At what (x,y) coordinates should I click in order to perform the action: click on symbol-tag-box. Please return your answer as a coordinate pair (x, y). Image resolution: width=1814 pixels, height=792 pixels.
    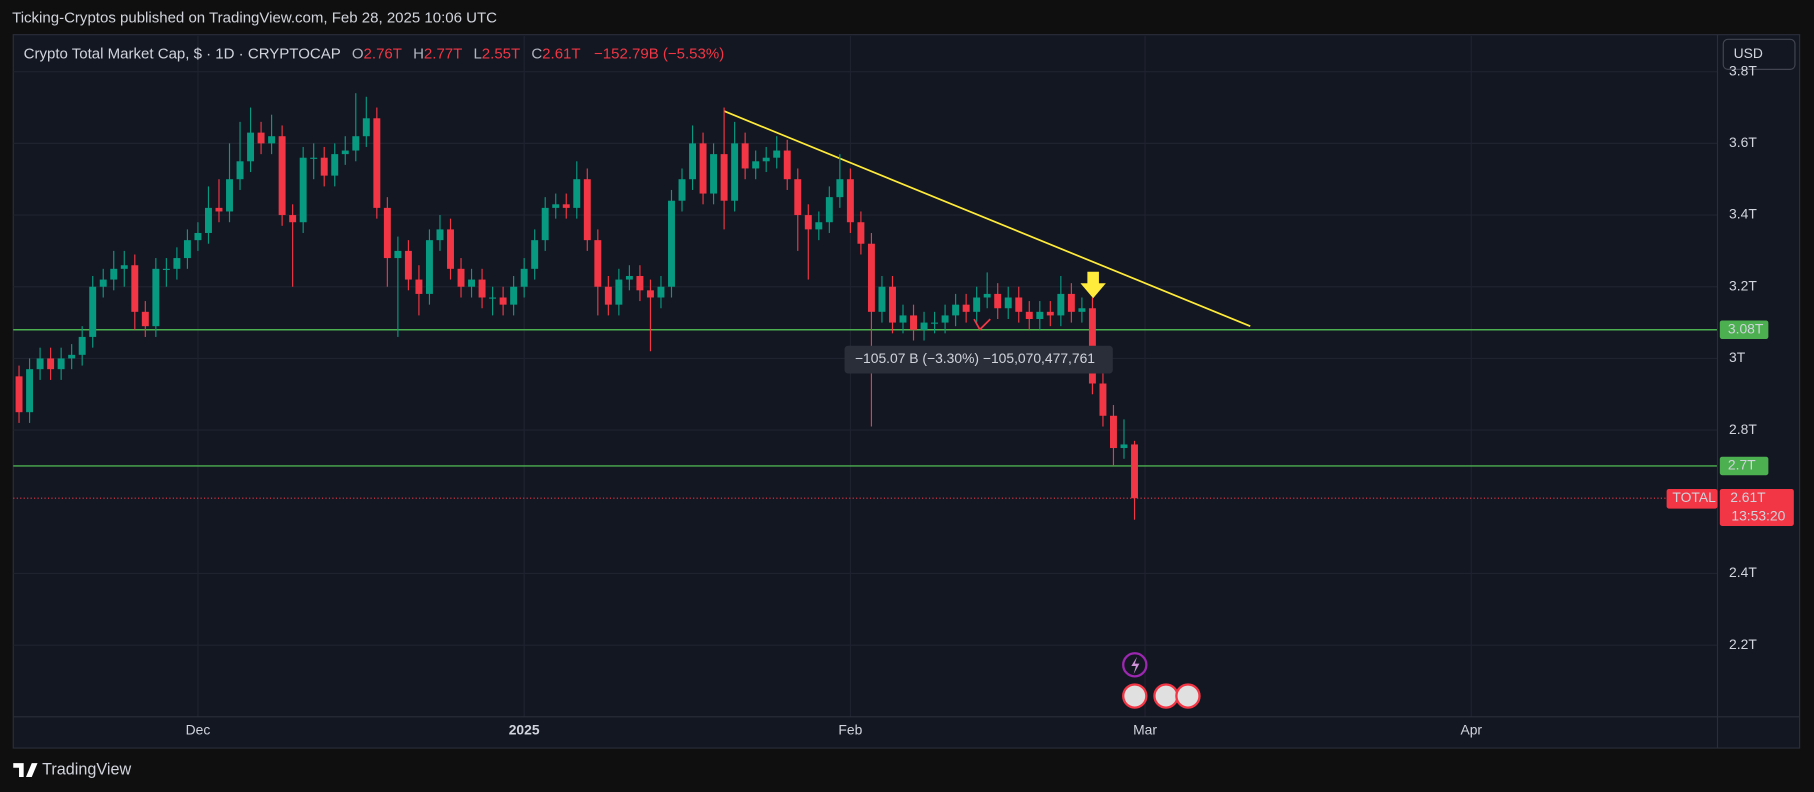
    Looking at the image, I should click on (1692, 498).